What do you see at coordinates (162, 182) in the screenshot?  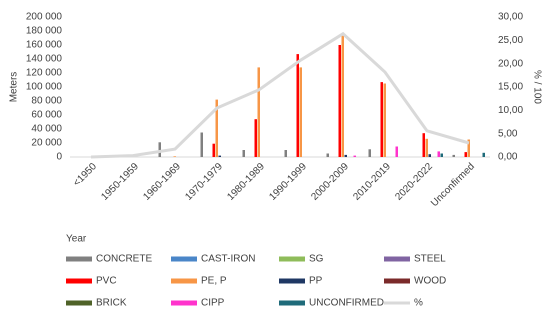 I see `x-tick-label: 1960-1969` at bounding box center [162, 182].